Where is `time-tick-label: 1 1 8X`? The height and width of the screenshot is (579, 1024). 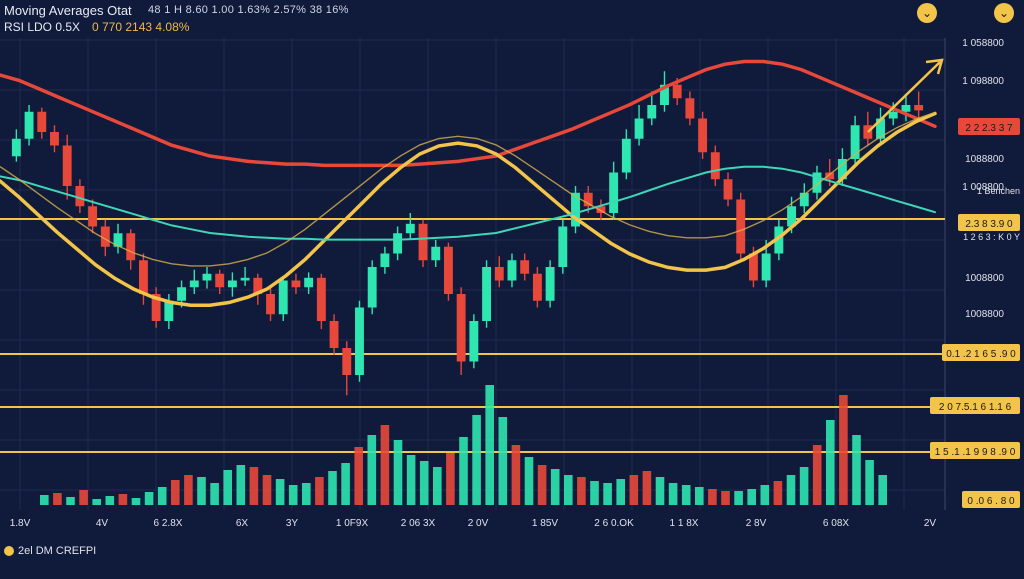
time-tick-label: 1 1 8X is located at coordinates (684, 523).